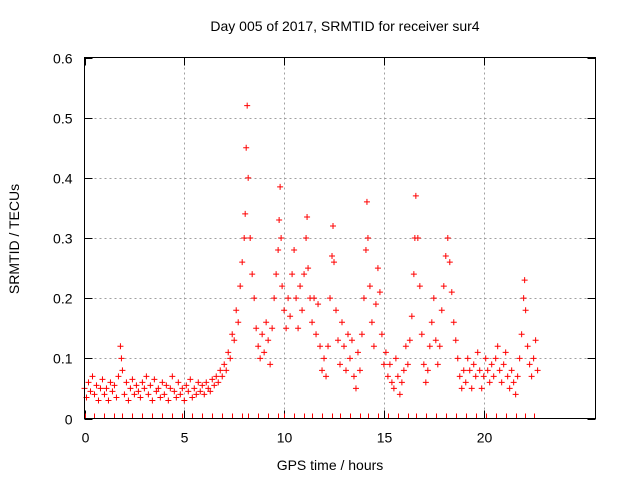 This screenshot has width=640, height=480. Describe the element at coordinates (63, 299) in the screenshot. I see `y-tick-label: 0.2` at that location.